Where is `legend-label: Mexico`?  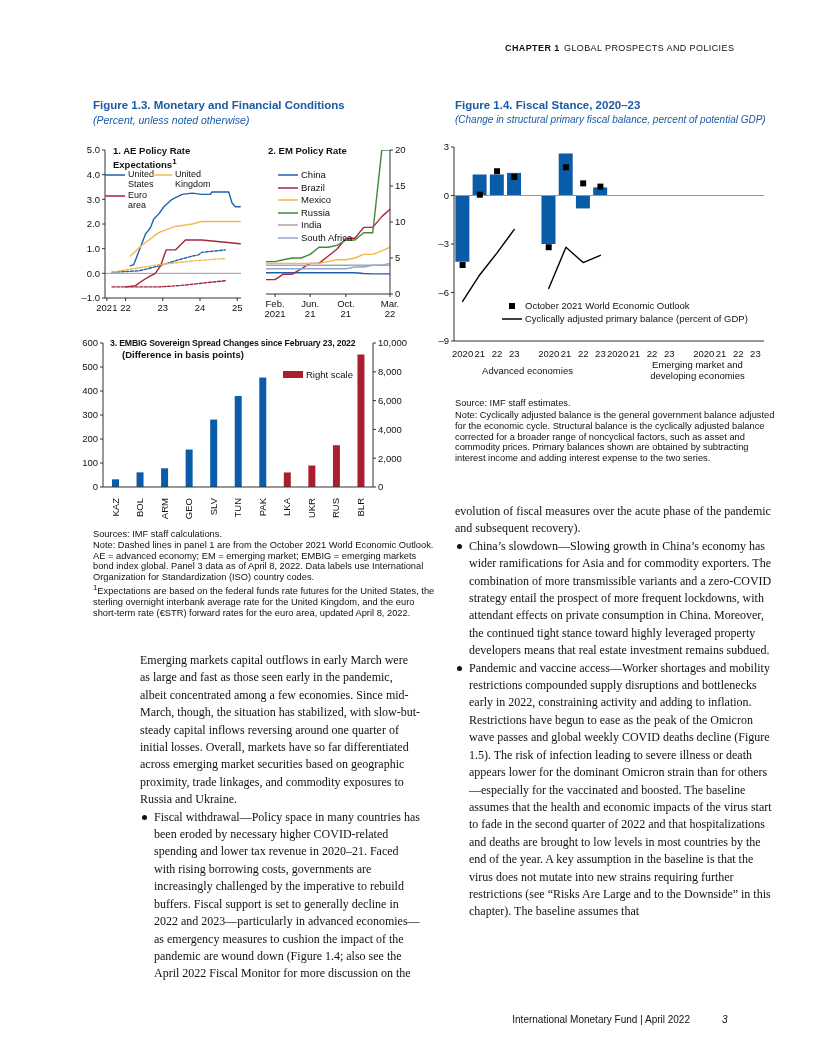 legend-label: Mexico is located at coordinates (316, 200).